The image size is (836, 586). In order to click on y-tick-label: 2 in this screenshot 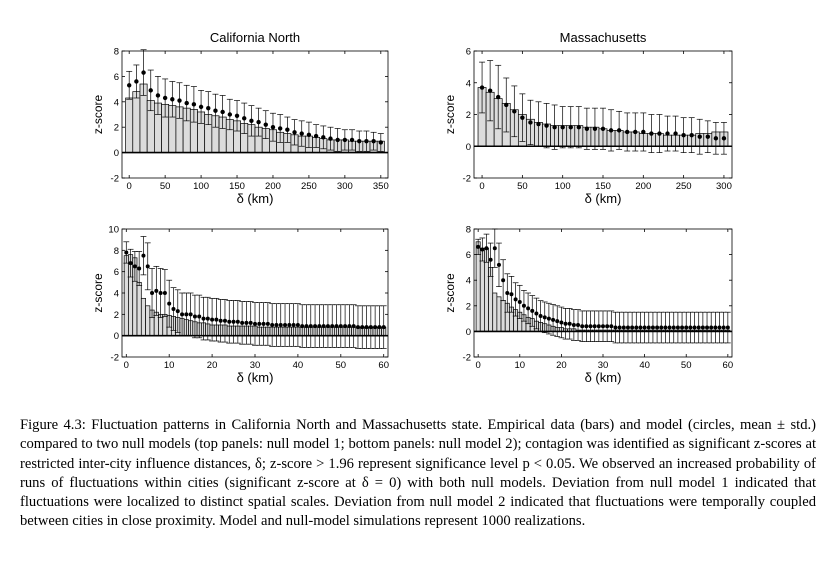, I will do `click(116, 128)`.